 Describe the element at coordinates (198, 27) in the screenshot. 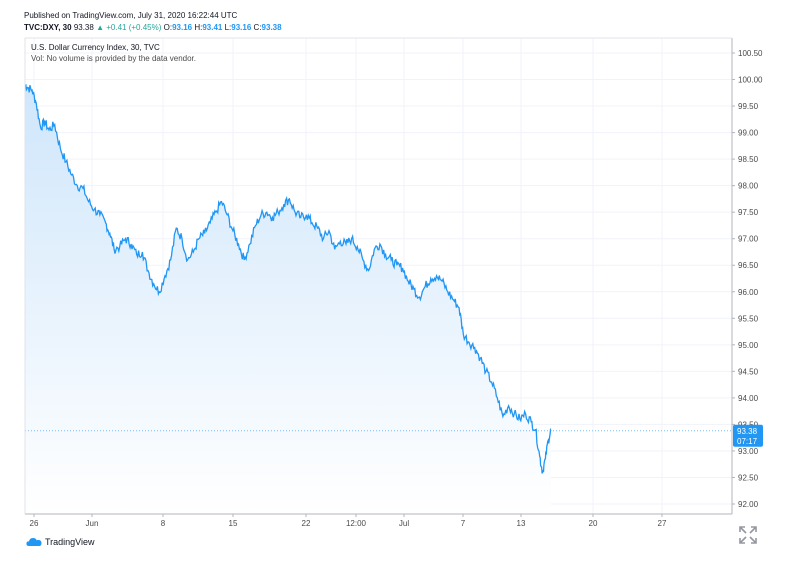

I see `high-label: H:` at that location.